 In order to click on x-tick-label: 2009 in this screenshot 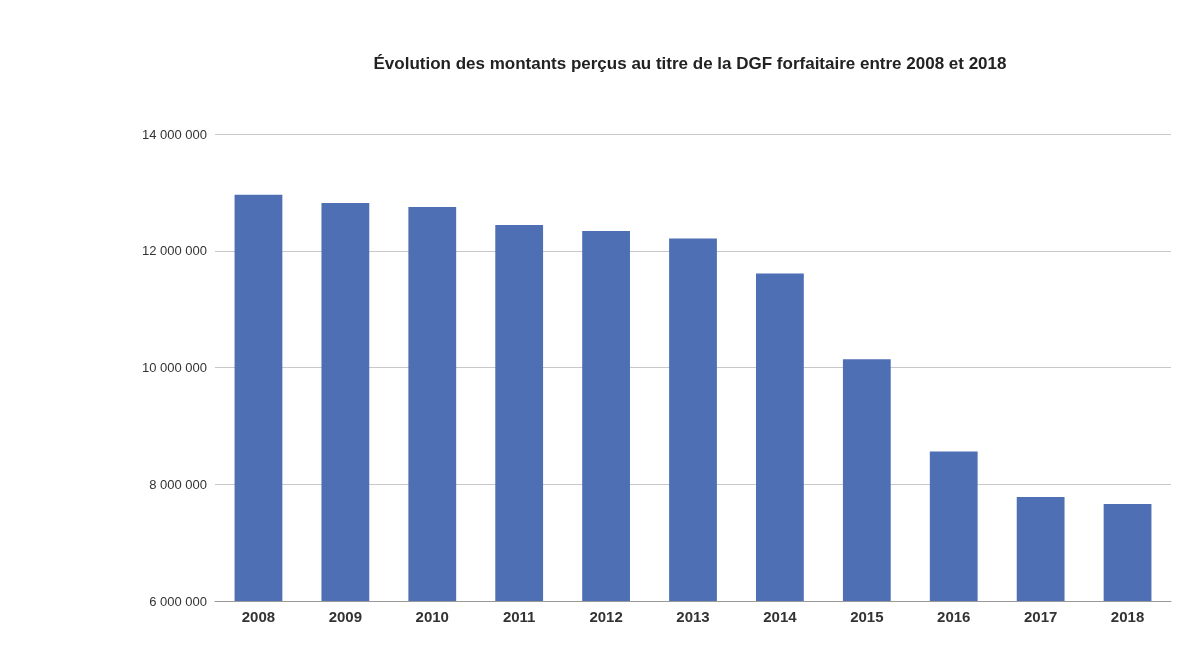, I will do `click(345, 616)`.